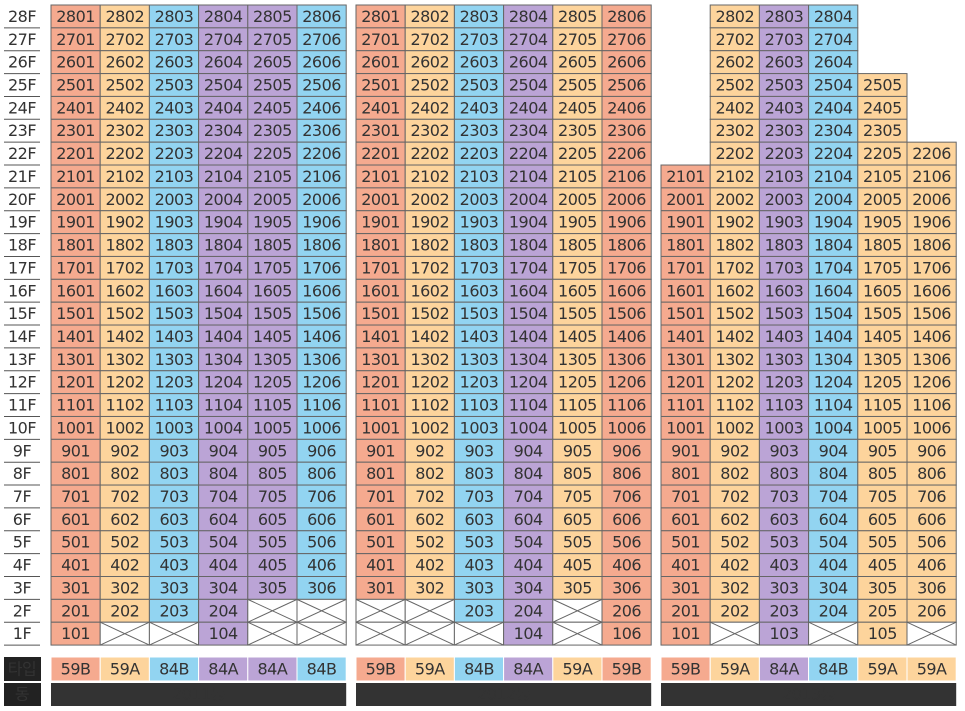 This screenshot has width=965, height=711. What do you see at coordinates (75, 290) in the screenshot?
I see `unit-number: 1601` at bounding box center [75, 290].